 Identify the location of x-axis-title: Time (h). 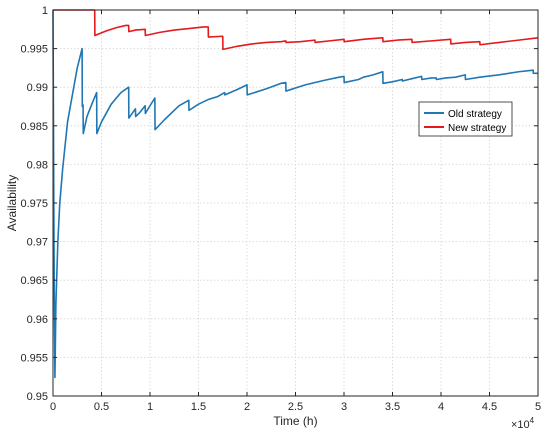
(295, 421).